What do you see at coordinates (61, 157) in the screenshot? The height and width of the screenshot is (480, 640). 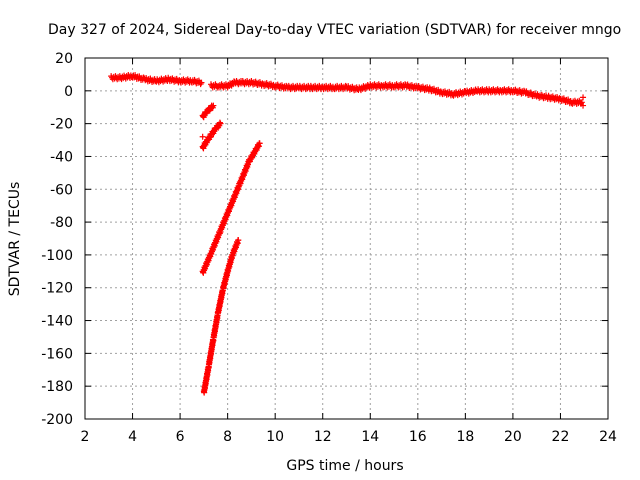 I see `y-tick-label: -40` at bounding box center [61, 157].